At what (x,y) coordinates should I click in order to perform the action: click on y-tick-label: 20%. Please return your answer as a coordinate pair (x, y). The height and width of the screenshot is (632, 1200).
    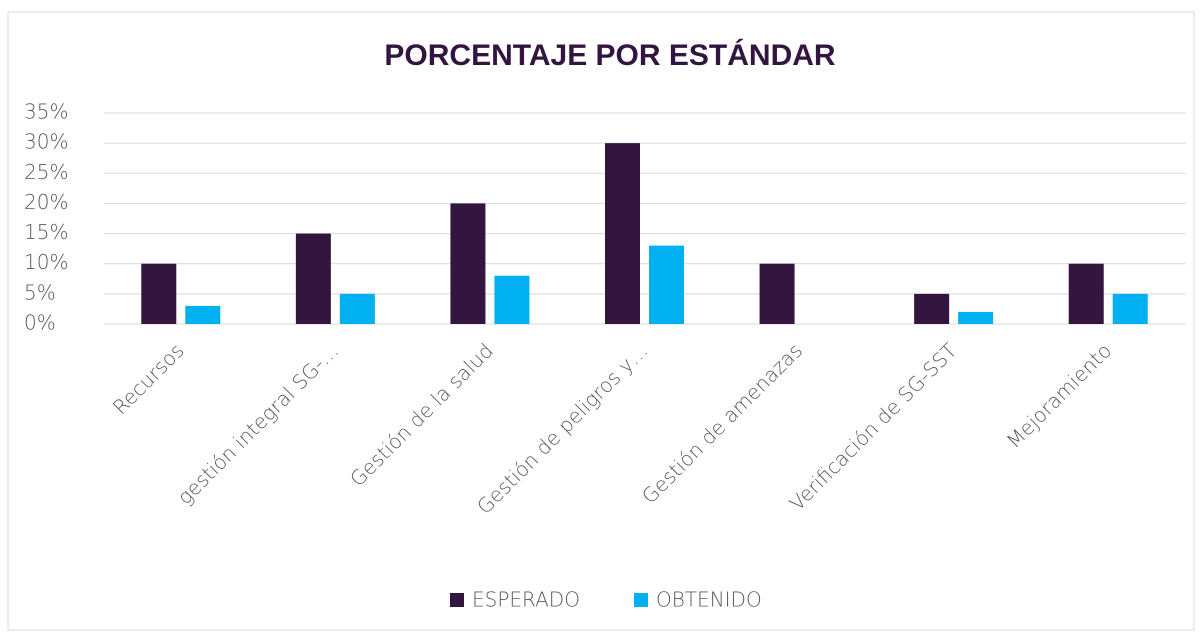
    Looking at the image, I should click on (46, 202).